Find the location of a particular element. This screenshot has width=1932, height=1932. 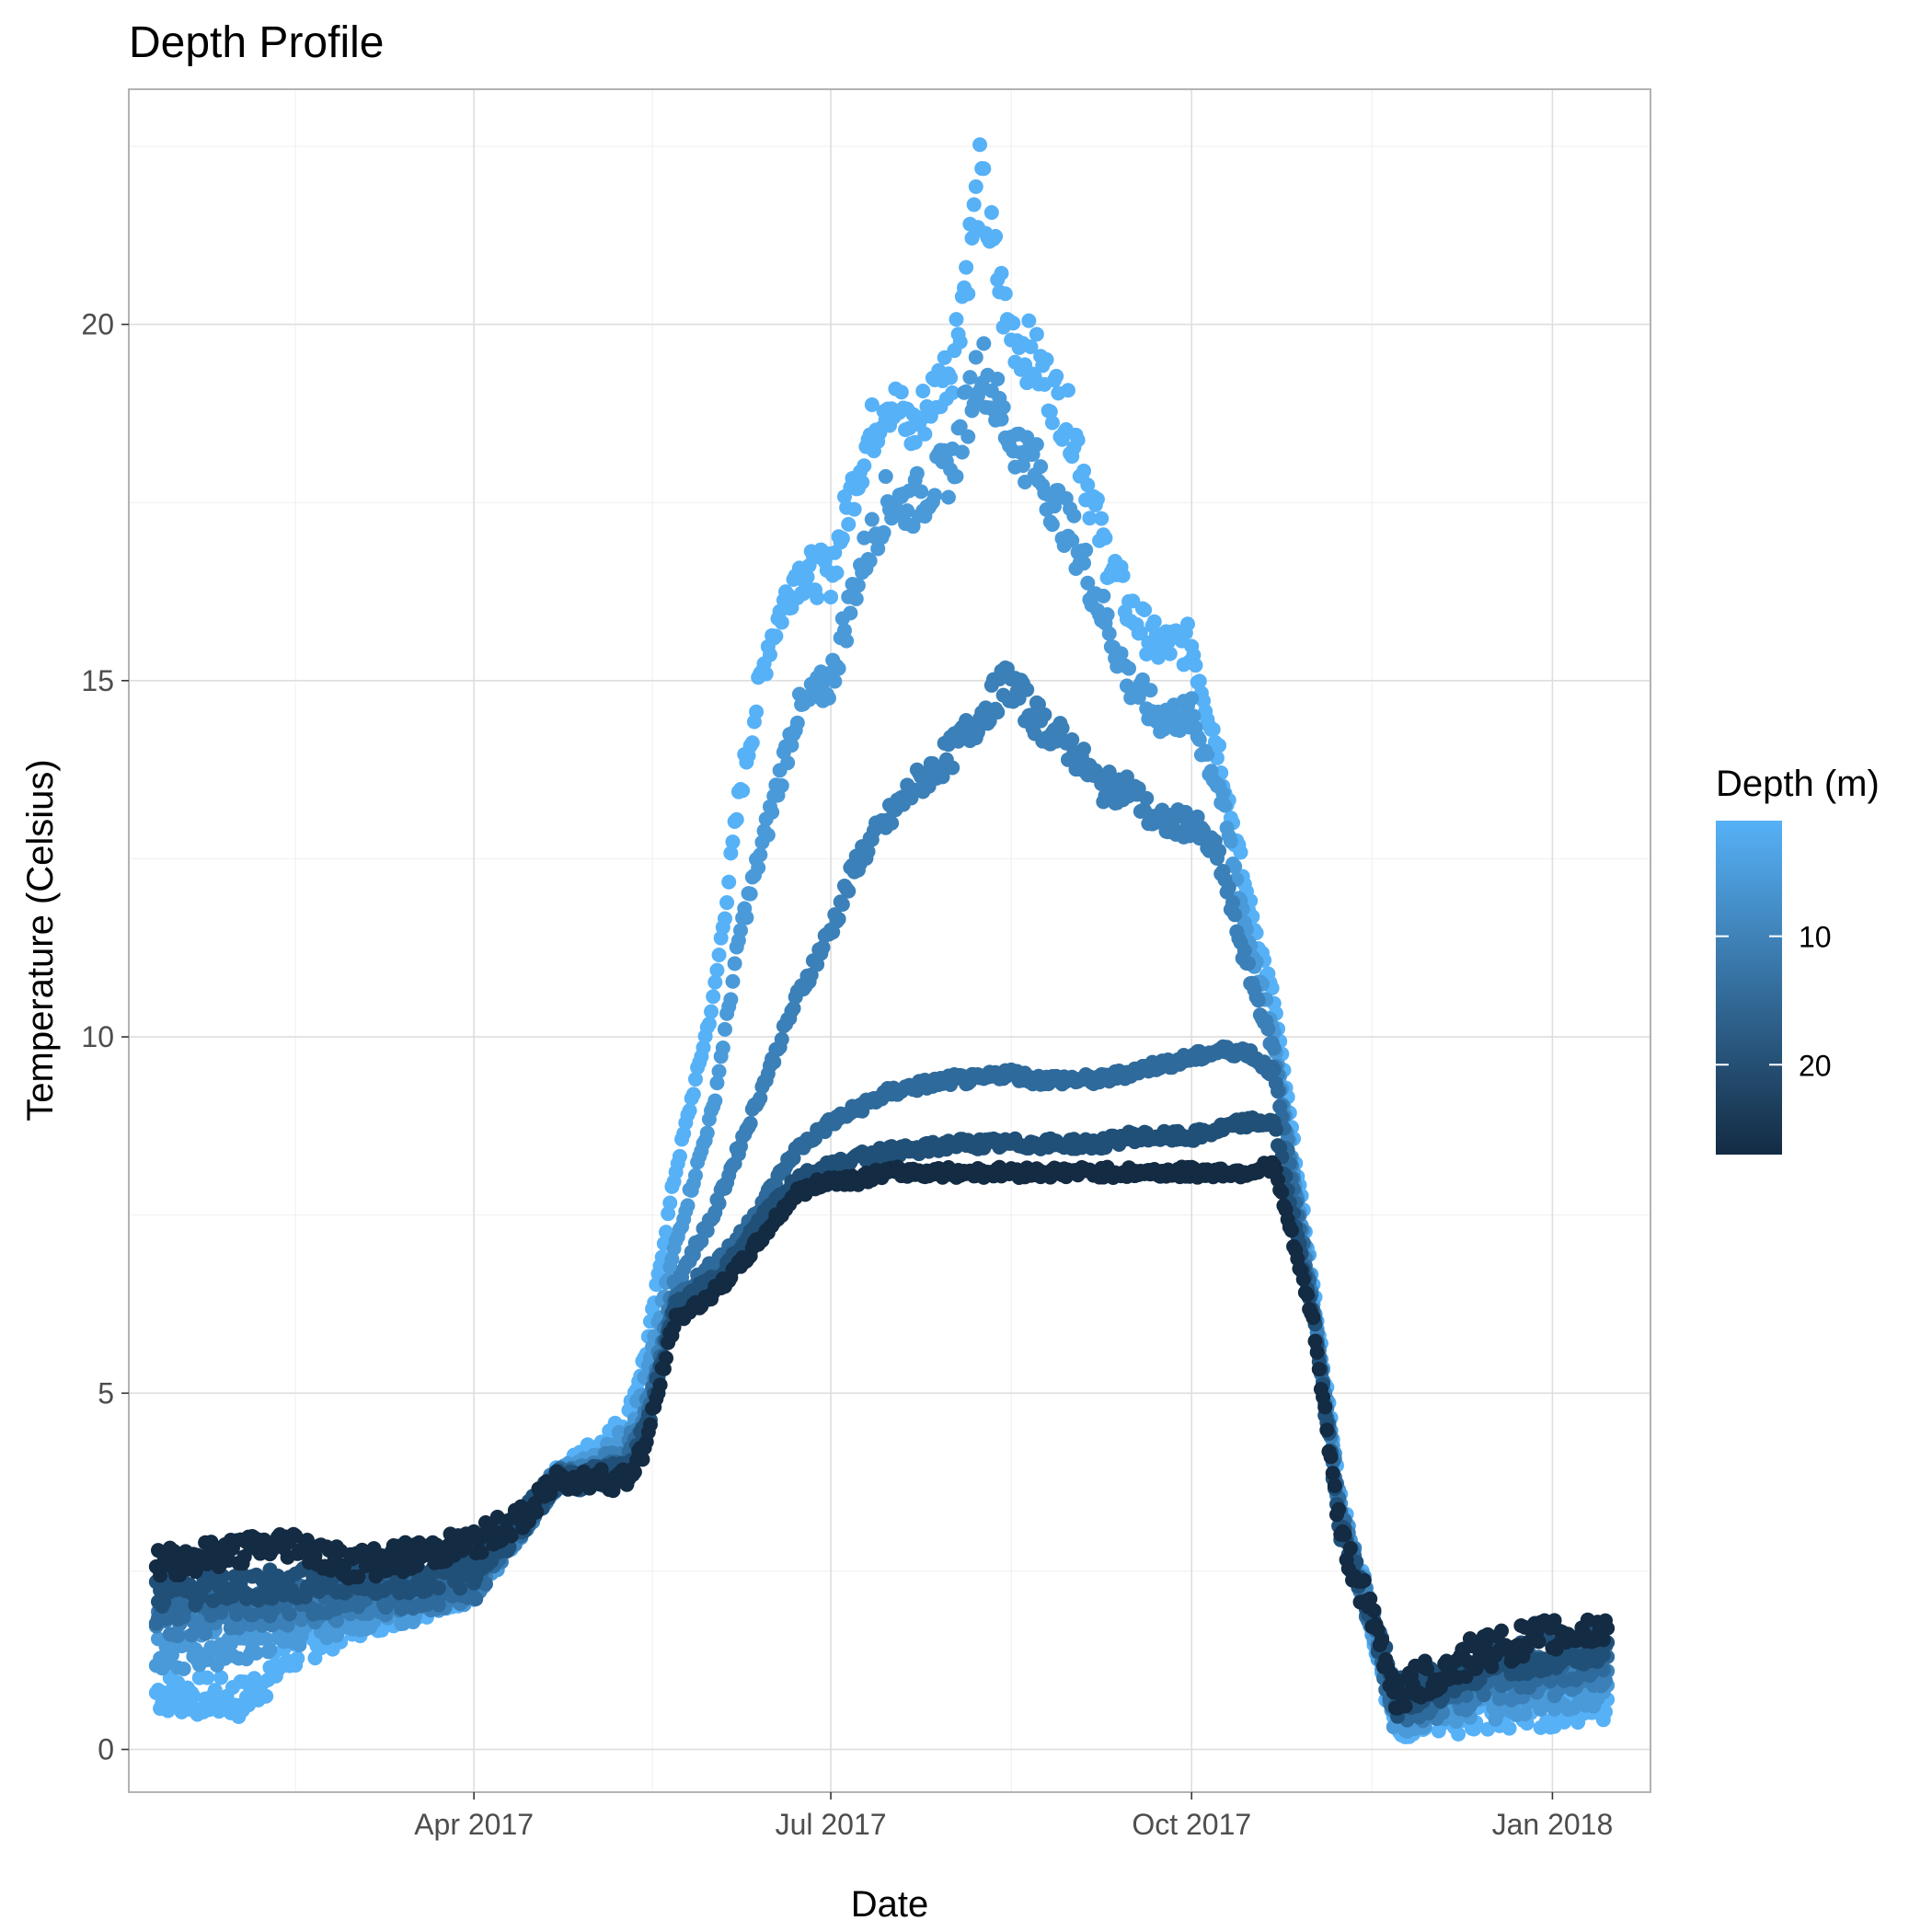

legend-title: Depth (m) is located at coordinates (1798, 784).